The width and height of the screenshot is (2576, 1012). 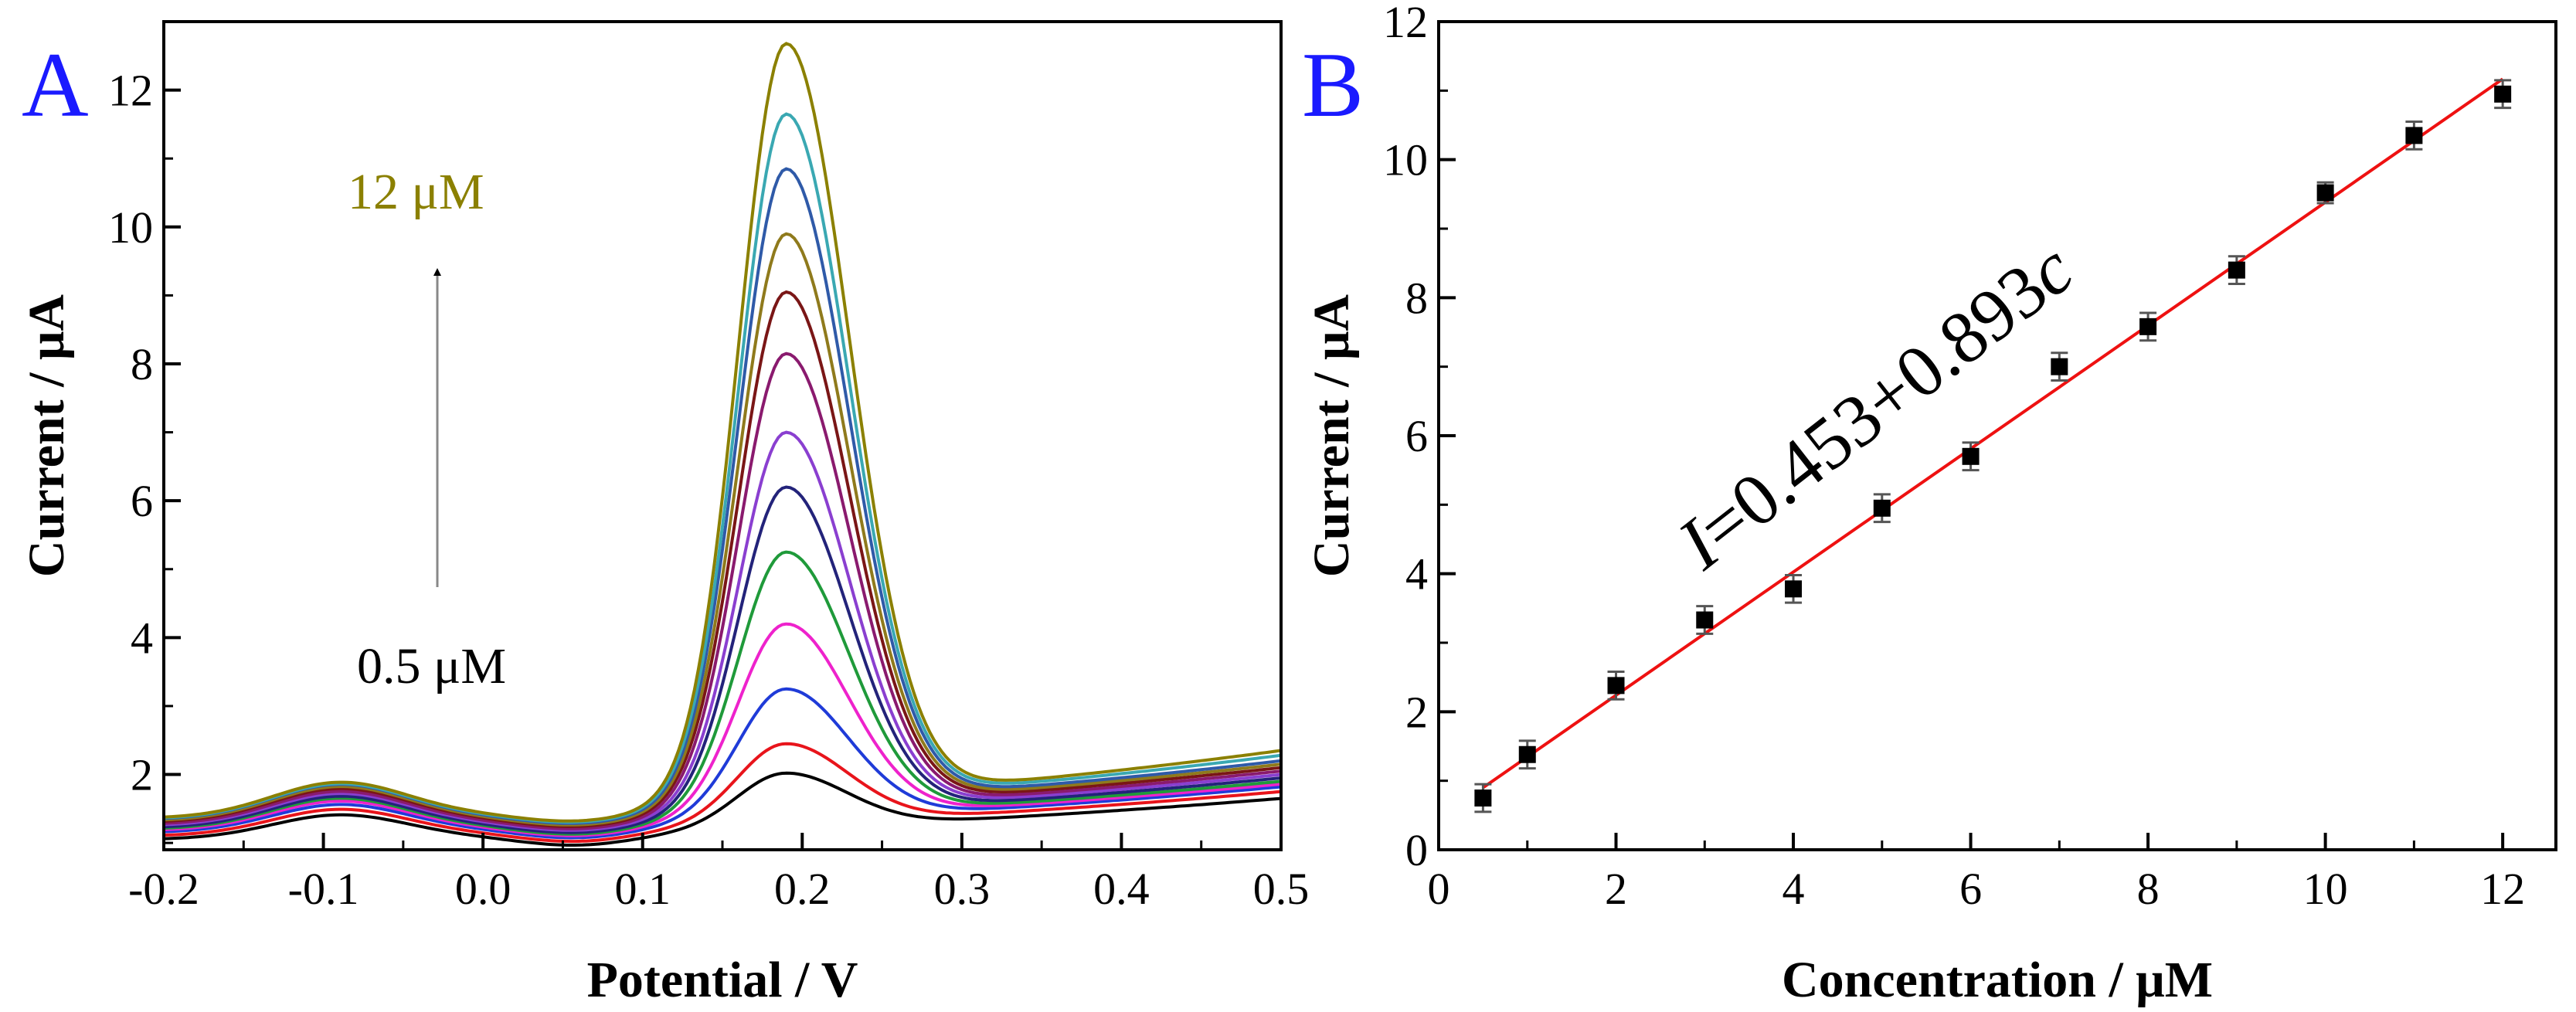 What do you see at coordinates (416, 192) in the screenshot?
I see `a-top-conc-label: 12 μM` at bounding box center [416, 192].